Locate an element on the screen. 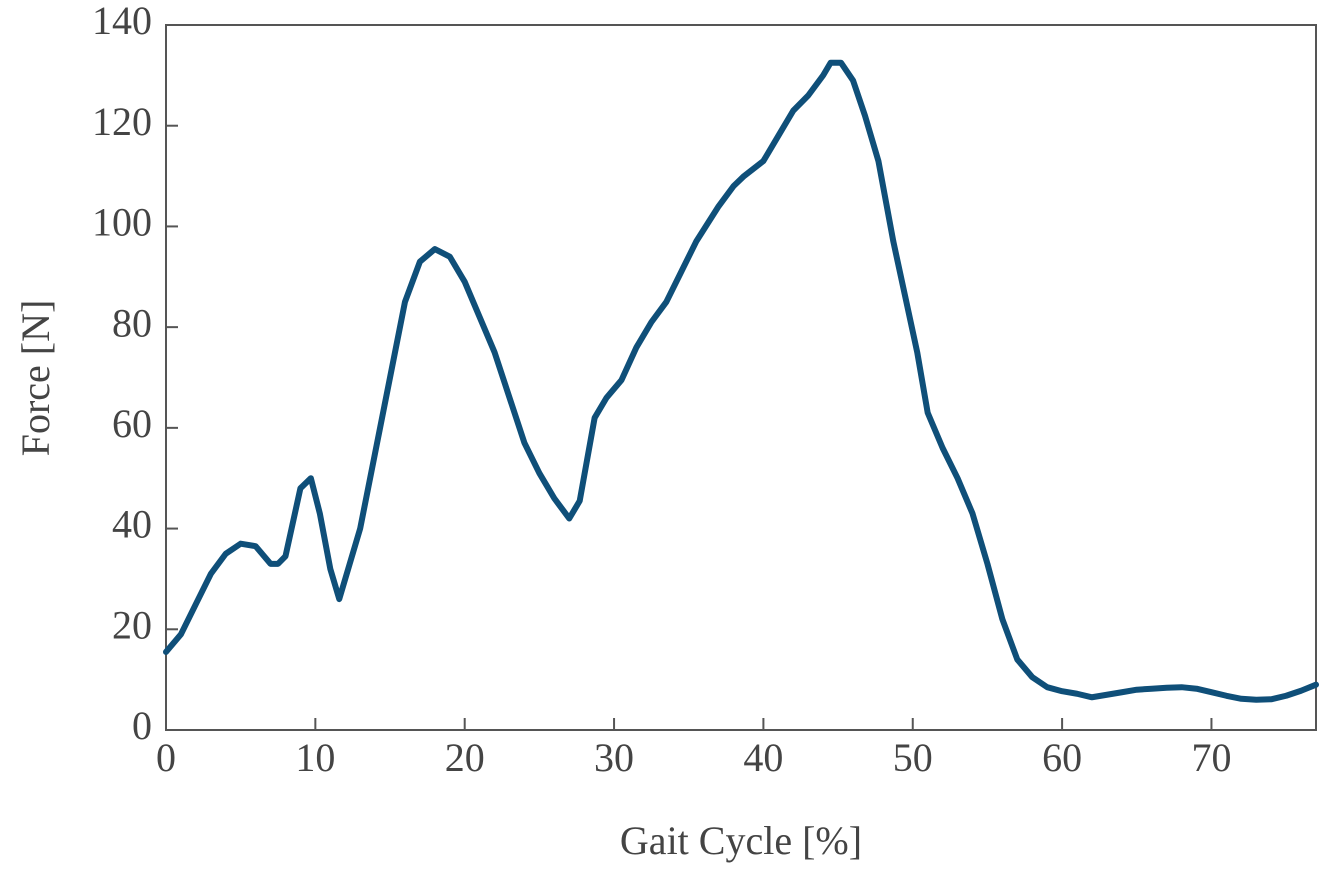 The width and height of the screenshot is (1328, 880). x-tick-label: 20 is located at coordinates (465, 757).